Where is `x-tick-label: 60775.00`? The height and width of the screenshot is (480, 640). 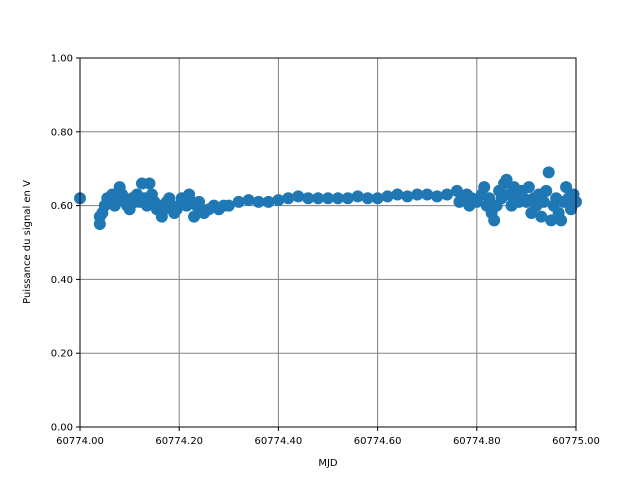
x-tick-label: 60775.00 is located at coordinates (576, 441).